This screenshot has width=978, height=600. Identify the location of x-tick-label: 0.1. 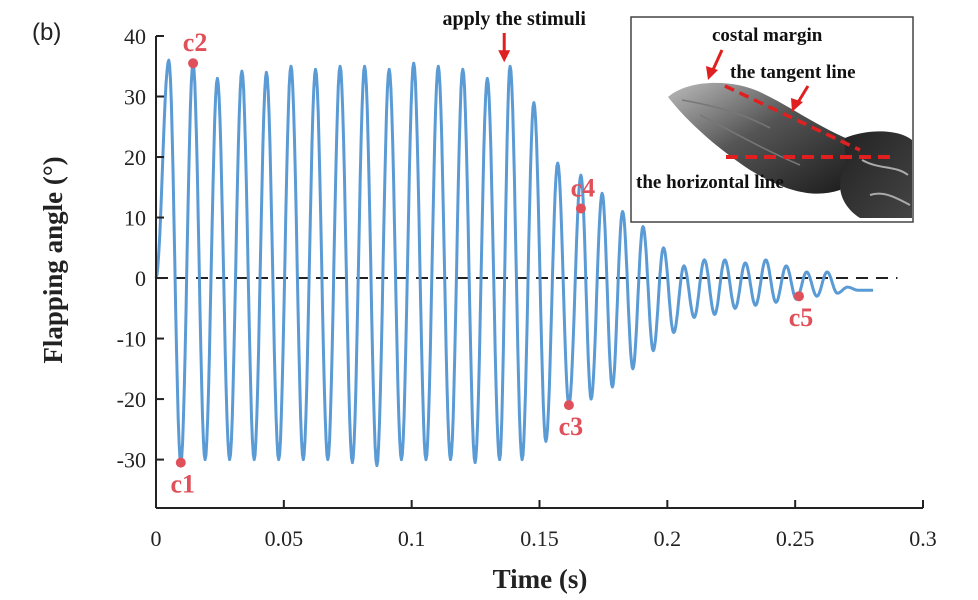
(412, 538).